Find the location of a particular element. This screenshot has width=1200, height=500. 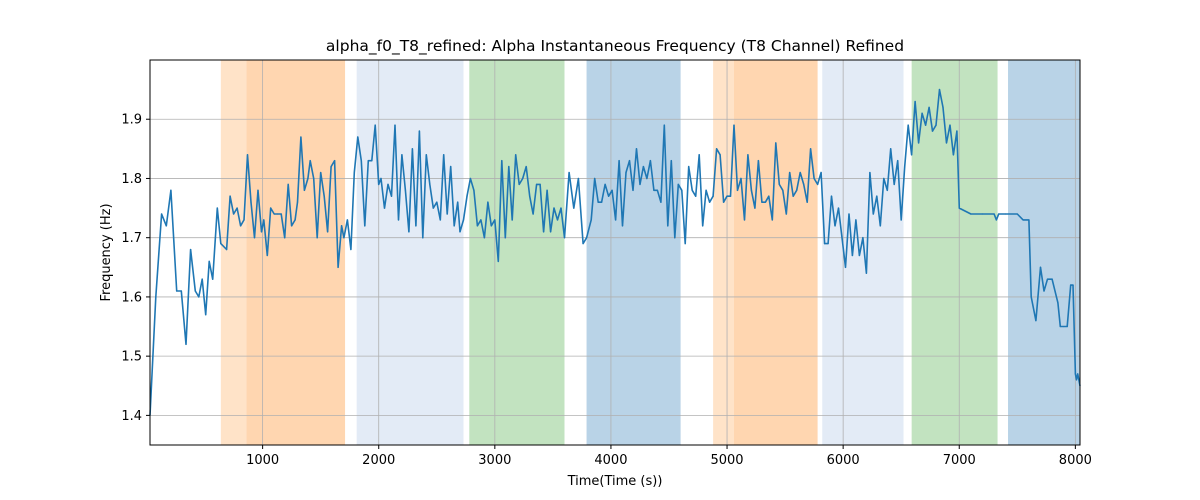

x-tick-label: 1000 is located at coordinates (262, 460).